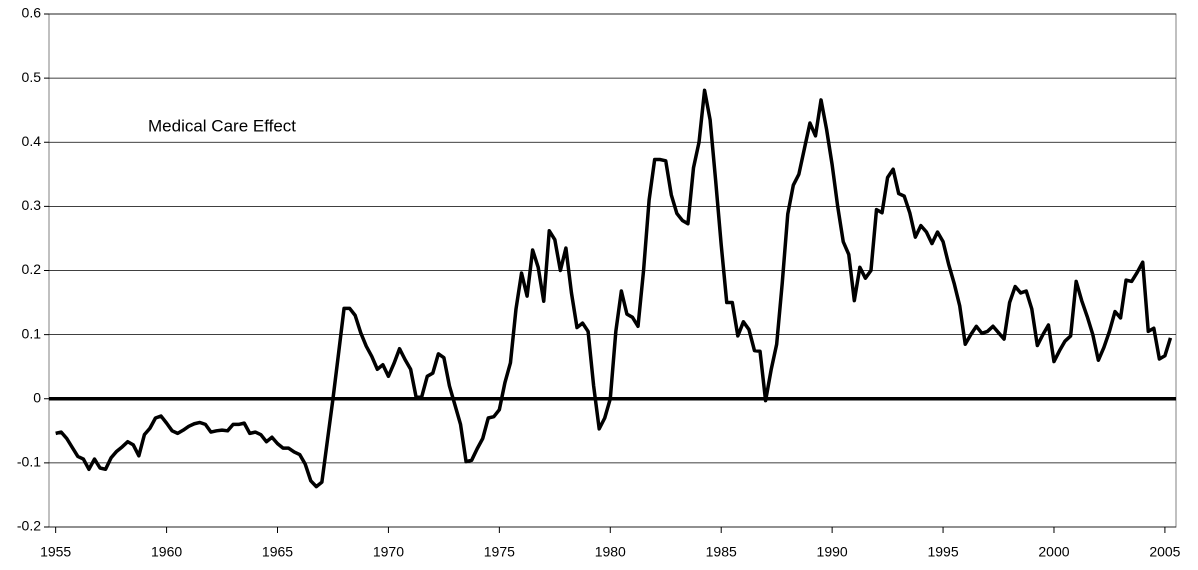  I want to click on y-tick-label: 0.1, so click(32, 333).